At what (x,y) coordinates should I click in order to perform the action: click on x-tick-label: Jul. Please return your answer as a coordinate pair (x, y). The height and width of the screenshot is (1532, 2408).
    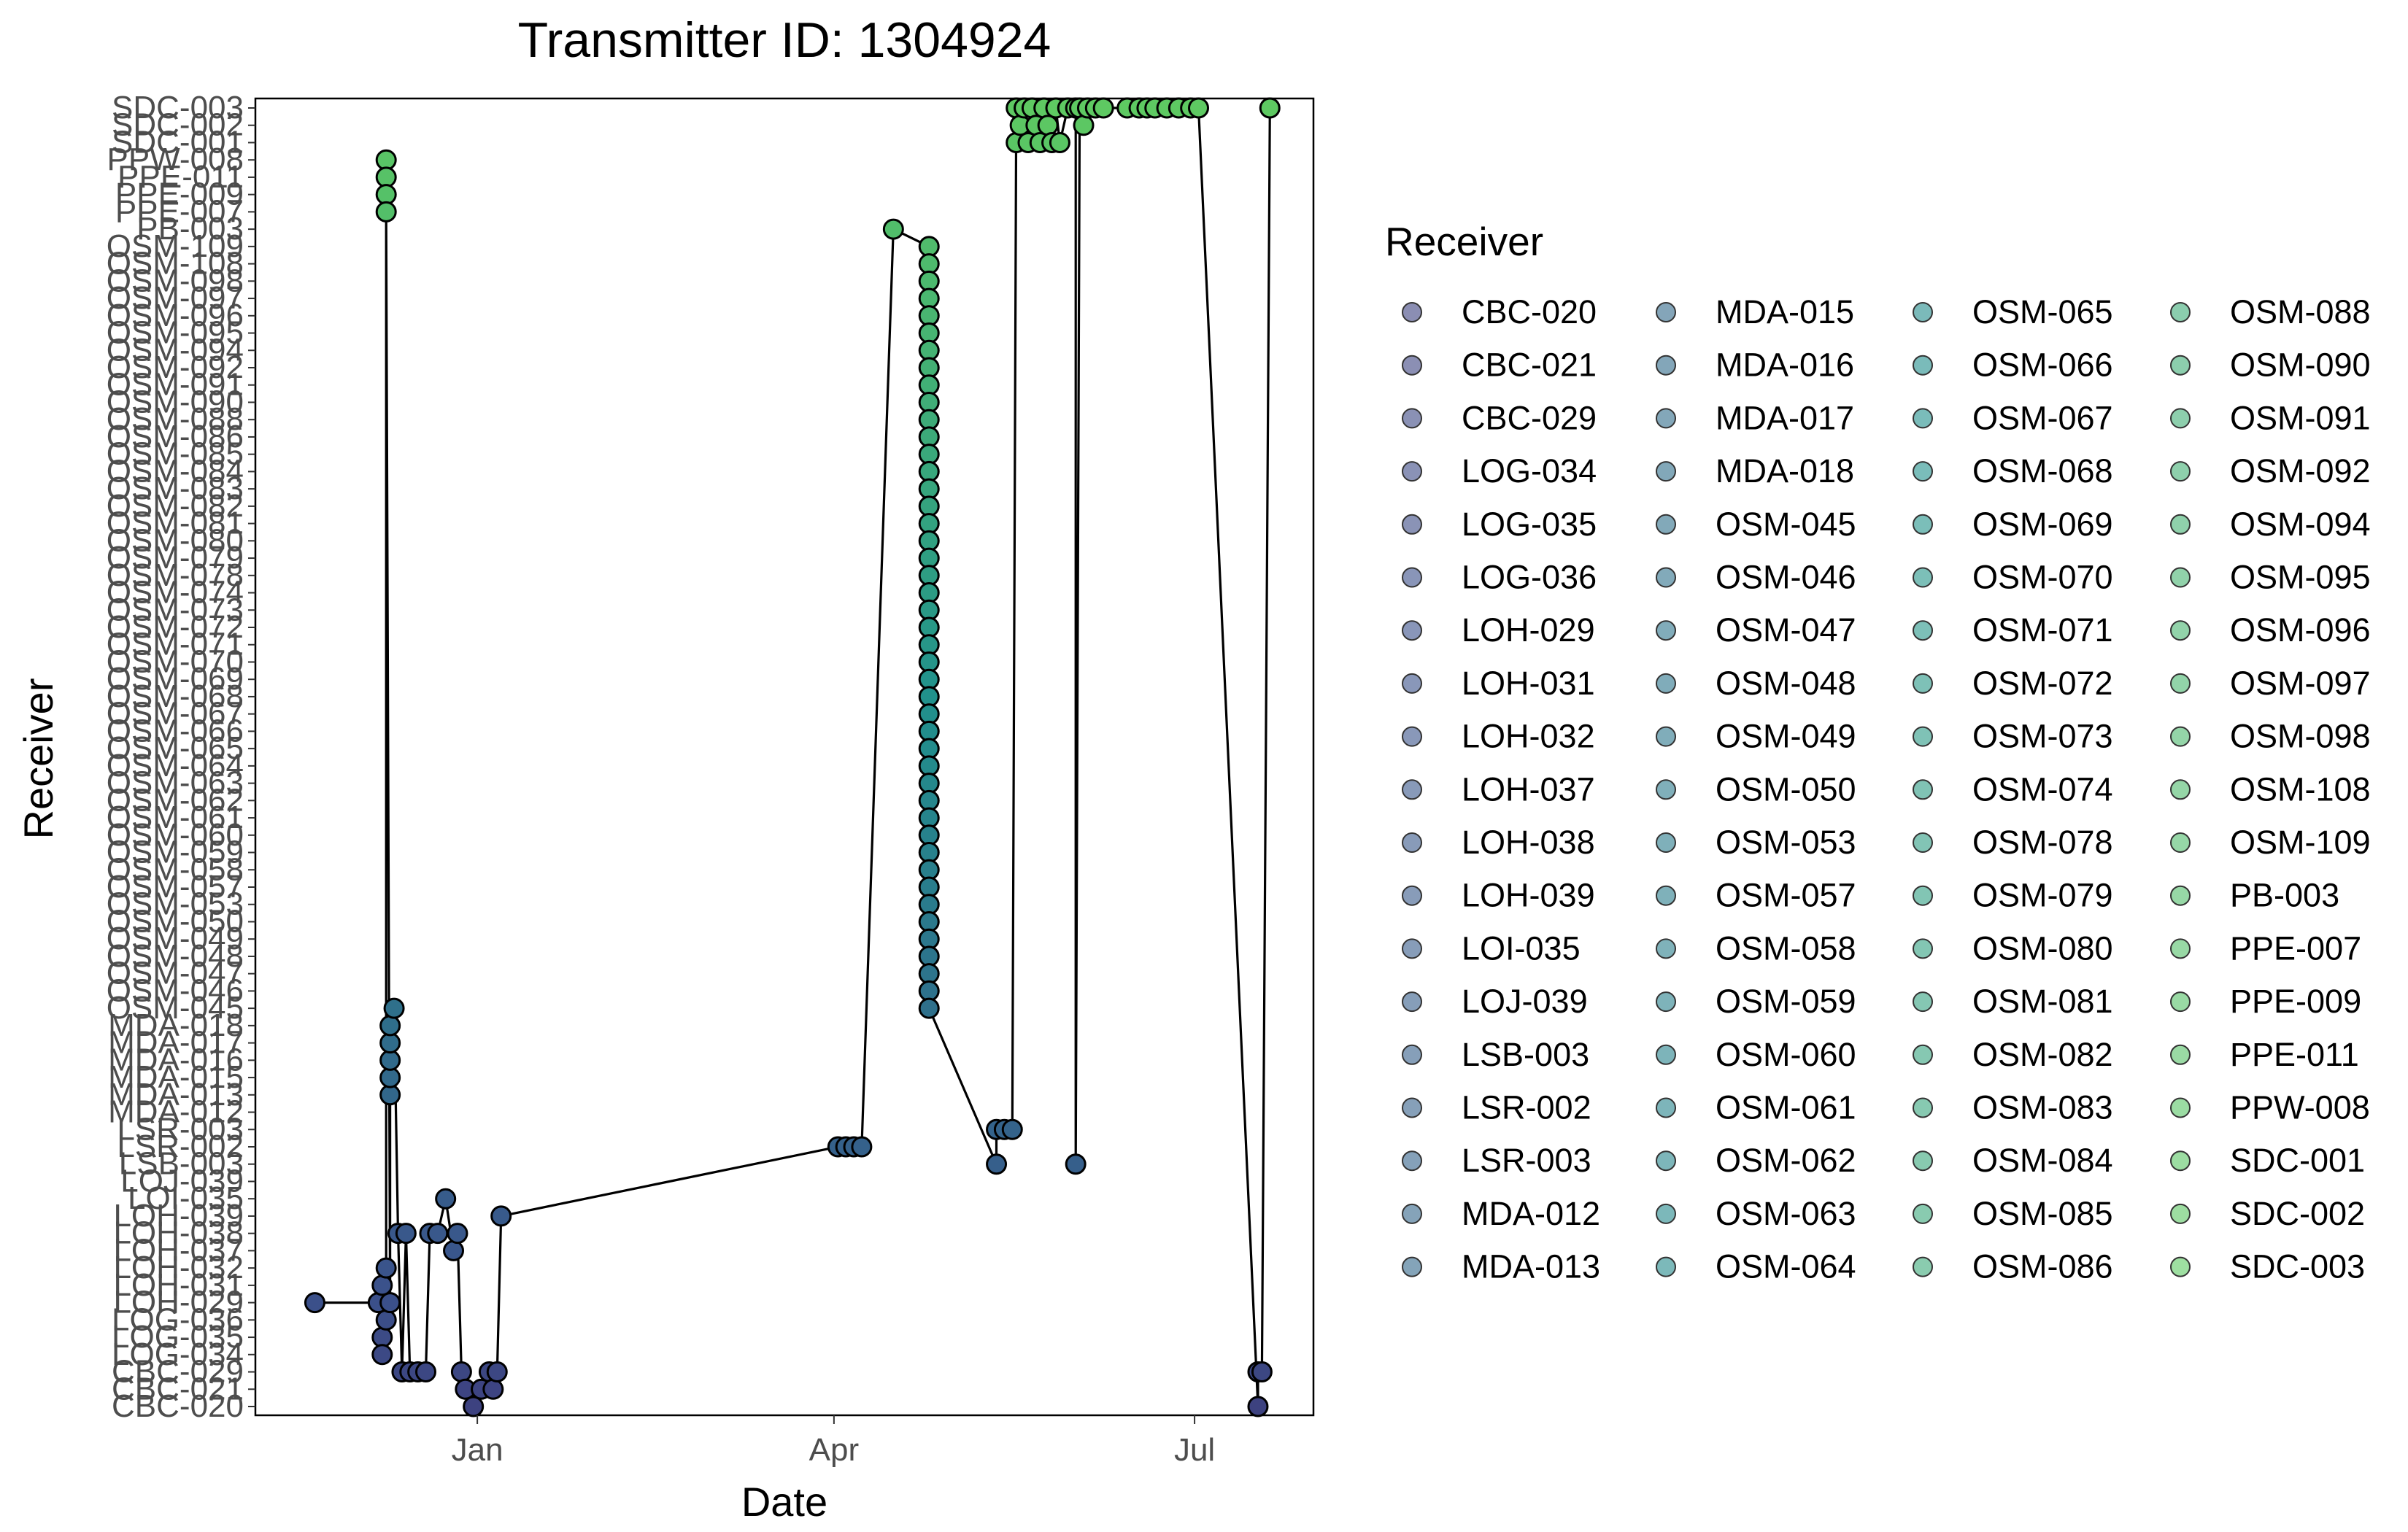
    Looking at the image, I should click on (1194, 1450).